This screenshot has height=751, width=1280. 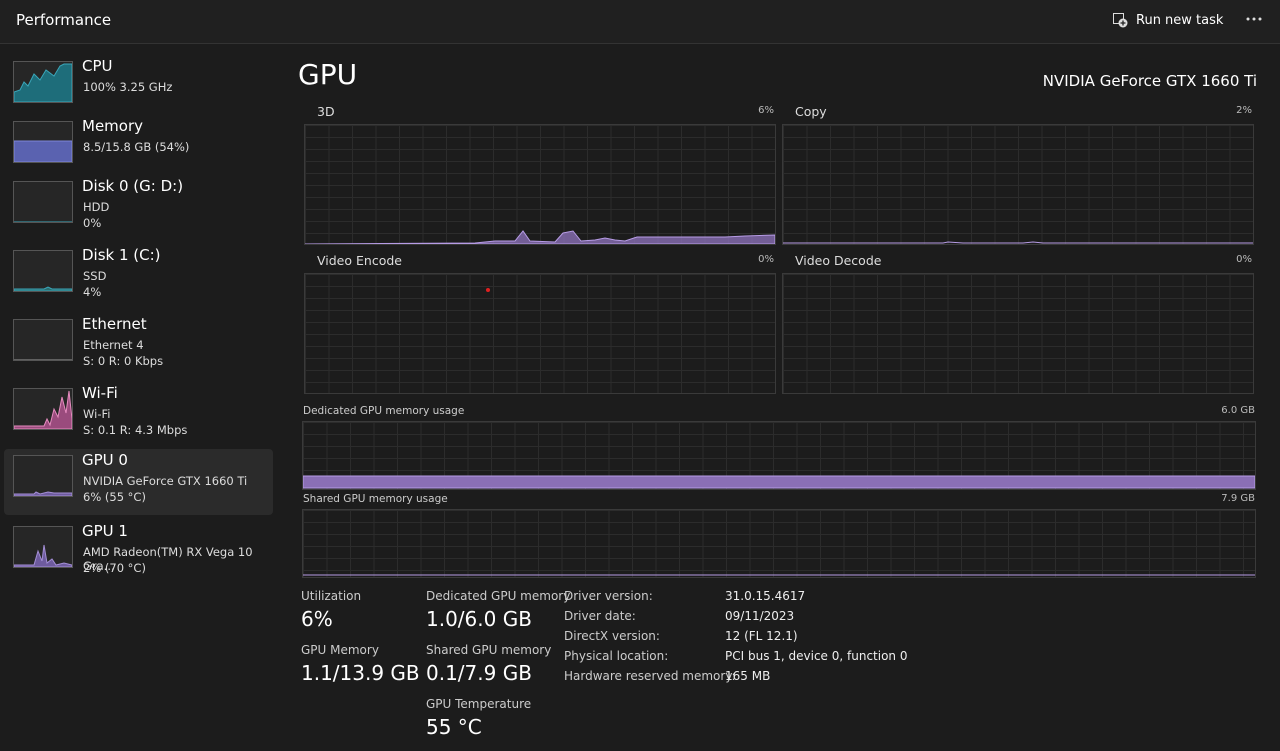 I want to click on item-detail: S: 0.1 R: 4.3 Mbps, so click(x=135, y=430).